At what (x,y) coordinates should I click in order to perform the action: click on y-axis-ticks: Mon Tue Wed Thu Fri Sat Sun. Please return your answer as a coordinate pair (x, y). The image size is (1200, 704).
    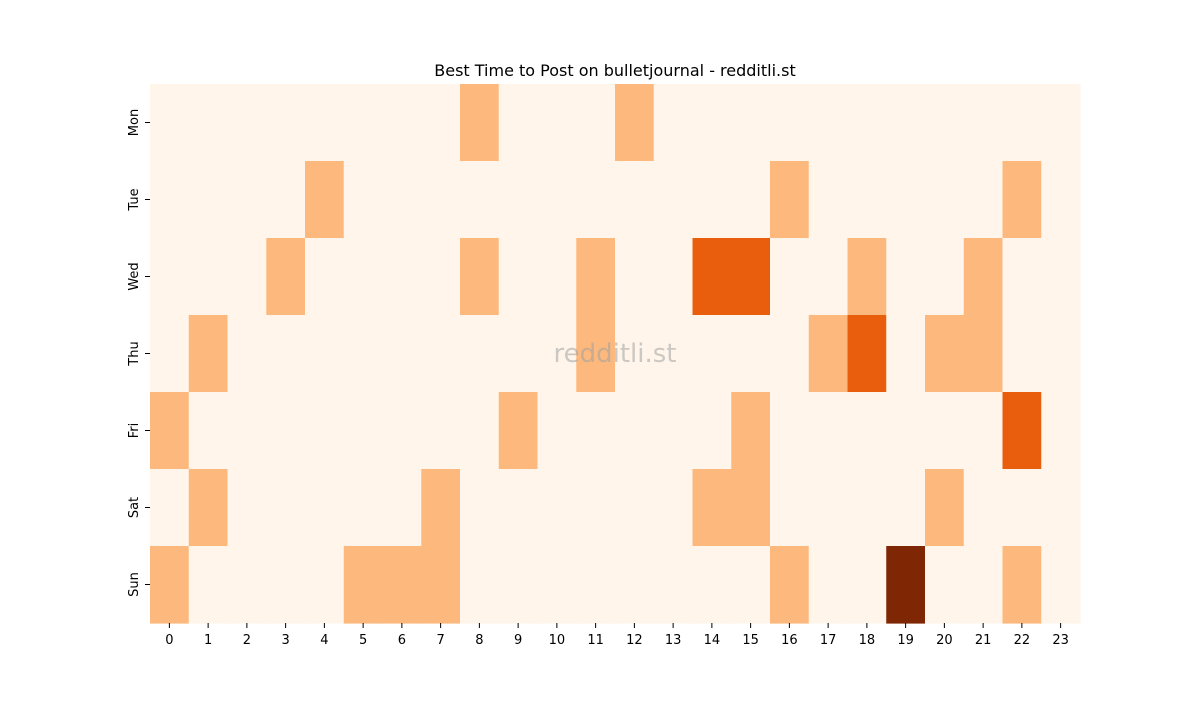
    Looking at the image, I should click on (138, 353).